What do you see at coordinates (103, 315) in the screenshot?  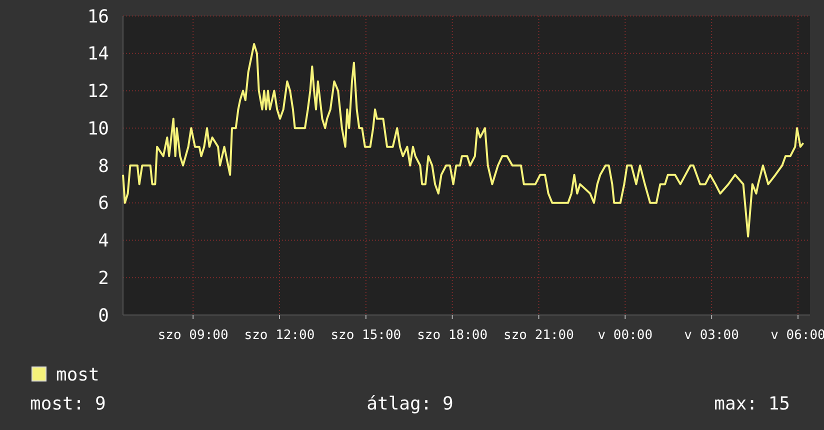 I see `y-tick-label: 0` at bounding box center [103, 315].